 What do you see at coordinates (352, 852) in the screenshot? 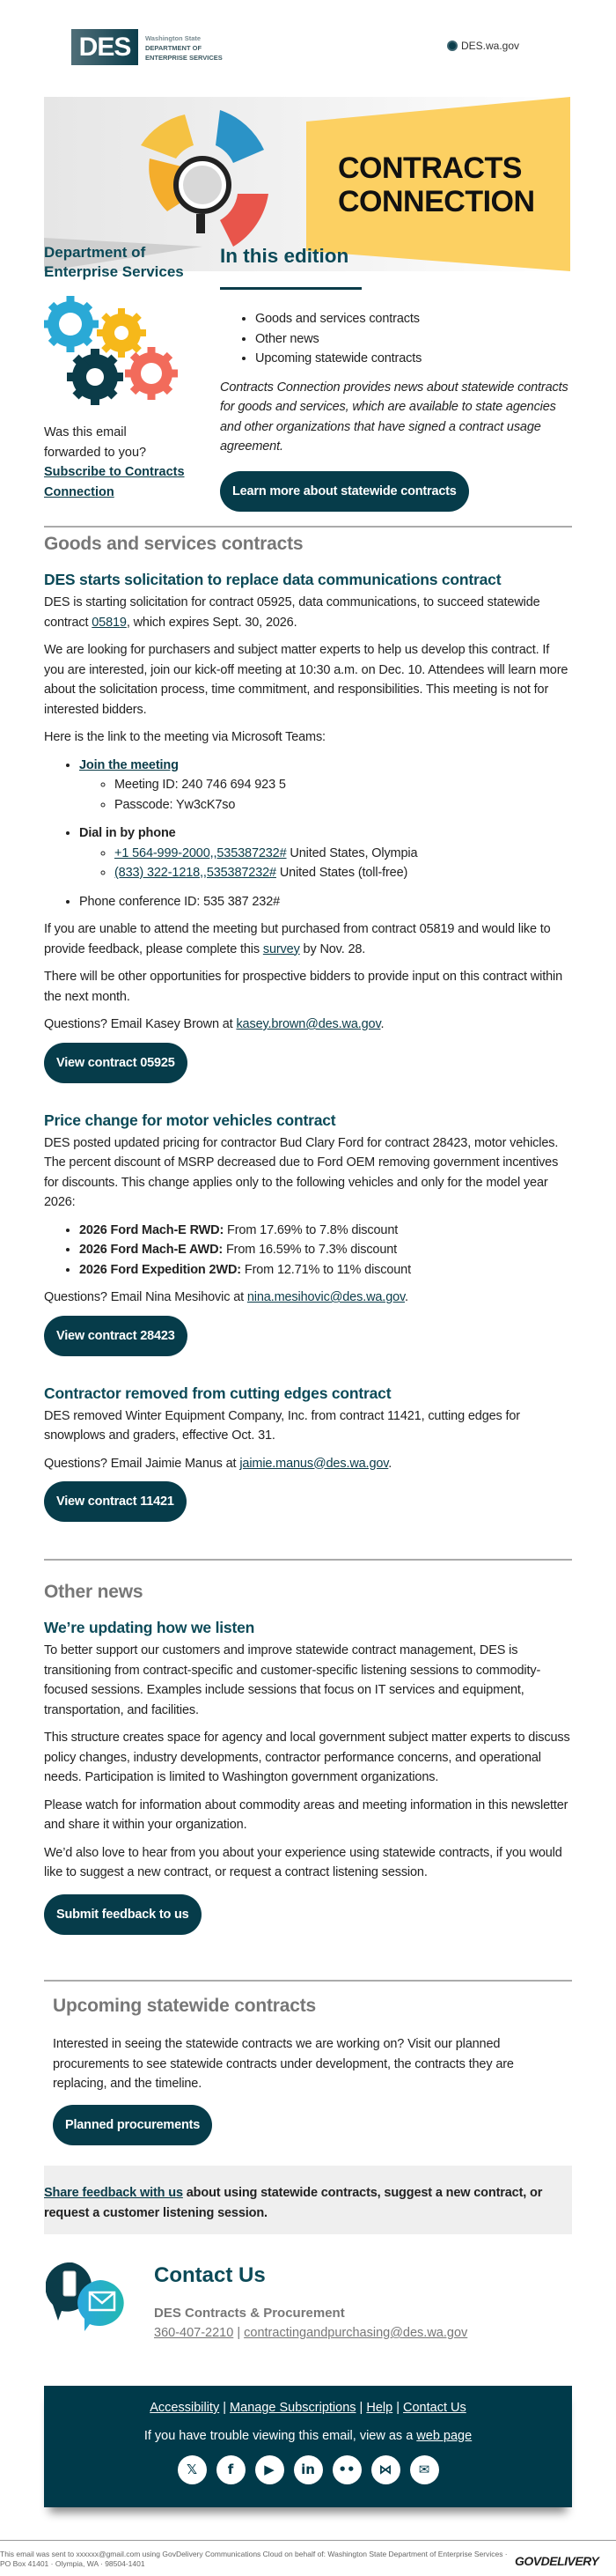
I see `text: United States, Olympia` at bounding box center [352, 852].